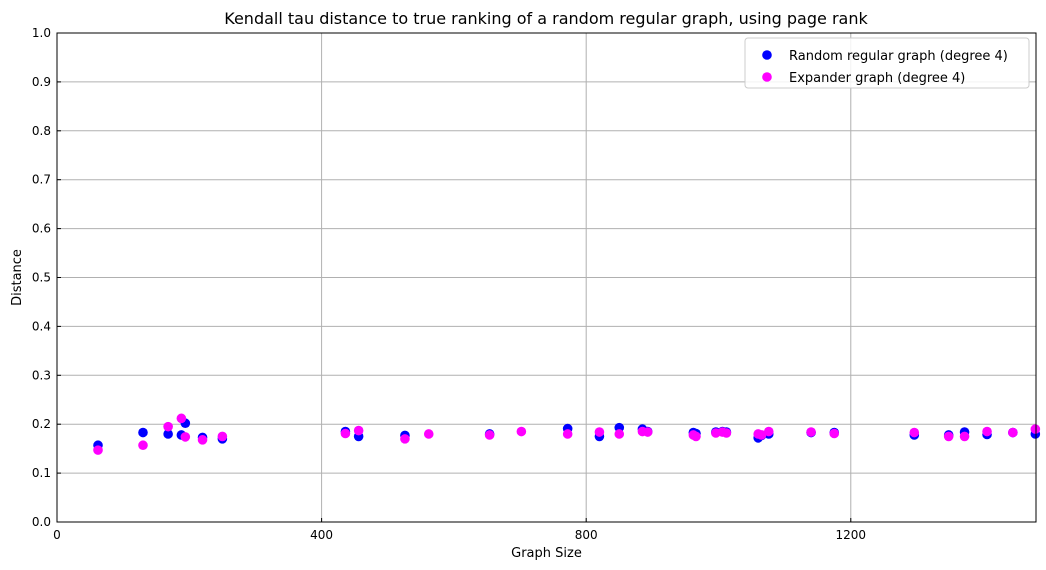 This screenshot has width=1046, height=570. I want to click on data-points, so click(567, 434).